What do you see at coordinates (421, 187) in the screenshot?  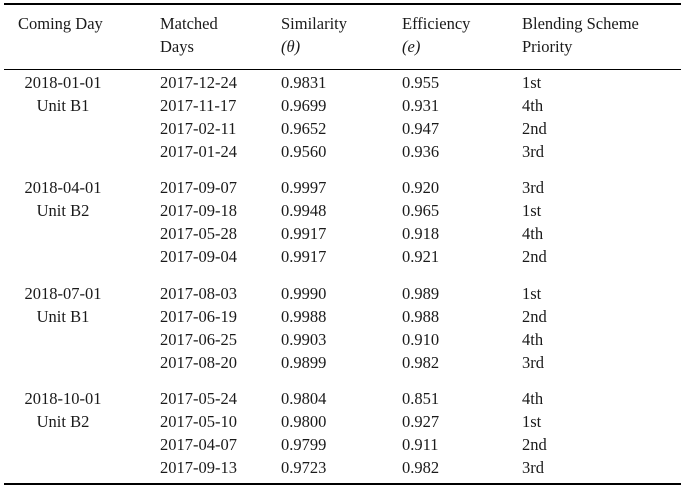 I see `efficiency-cell: 0.920` at bounding box center [421, 187].